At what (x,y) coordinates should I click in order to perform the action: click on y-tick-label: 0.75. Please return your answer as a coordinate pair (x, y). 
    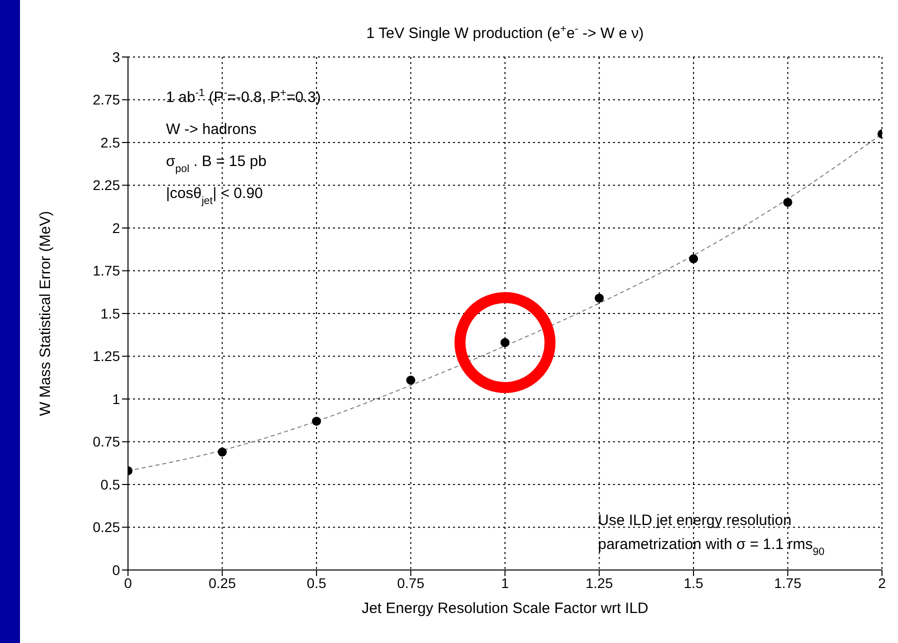
    Looking at the image, I should click on (106, 442).